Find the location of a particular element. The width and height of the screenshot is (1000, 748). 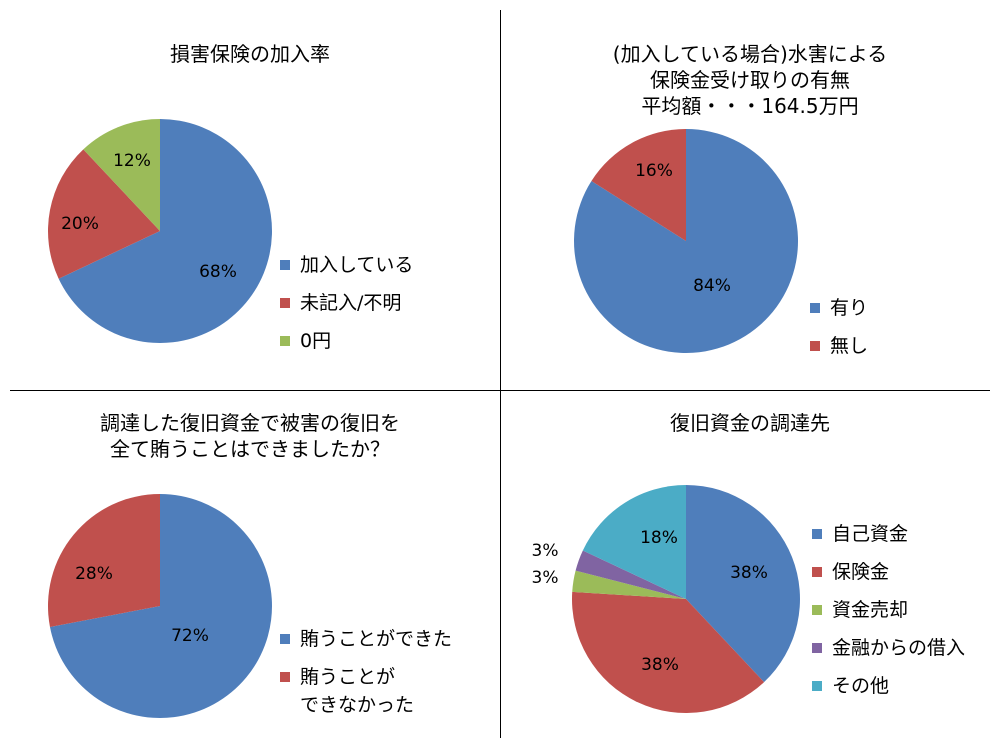

legend-label: 賄うことができなかった is located at coordinates (357, 691).